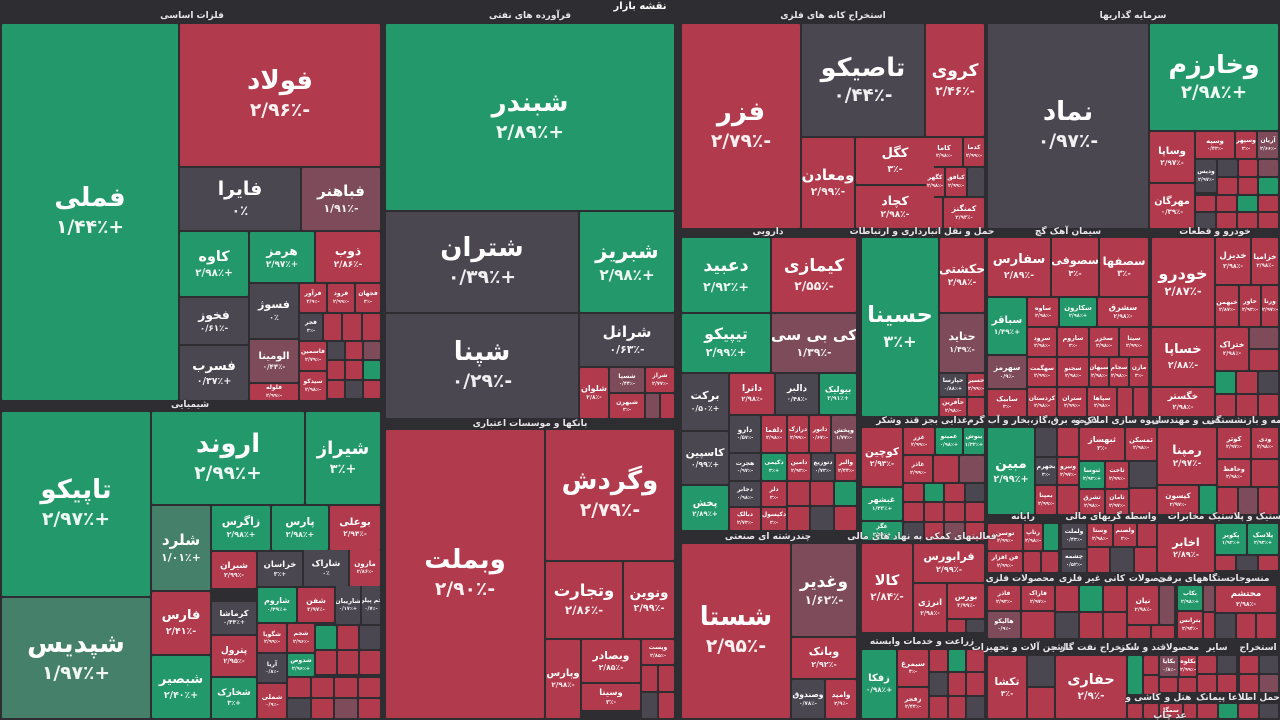 The height and width of the screenshot is (720, 1280). What do you see at coordinates (181, 623) in the screenshot?
I see `treemap-tile: فارس -۲/۴۱٪` at bounding box center [181, 623].